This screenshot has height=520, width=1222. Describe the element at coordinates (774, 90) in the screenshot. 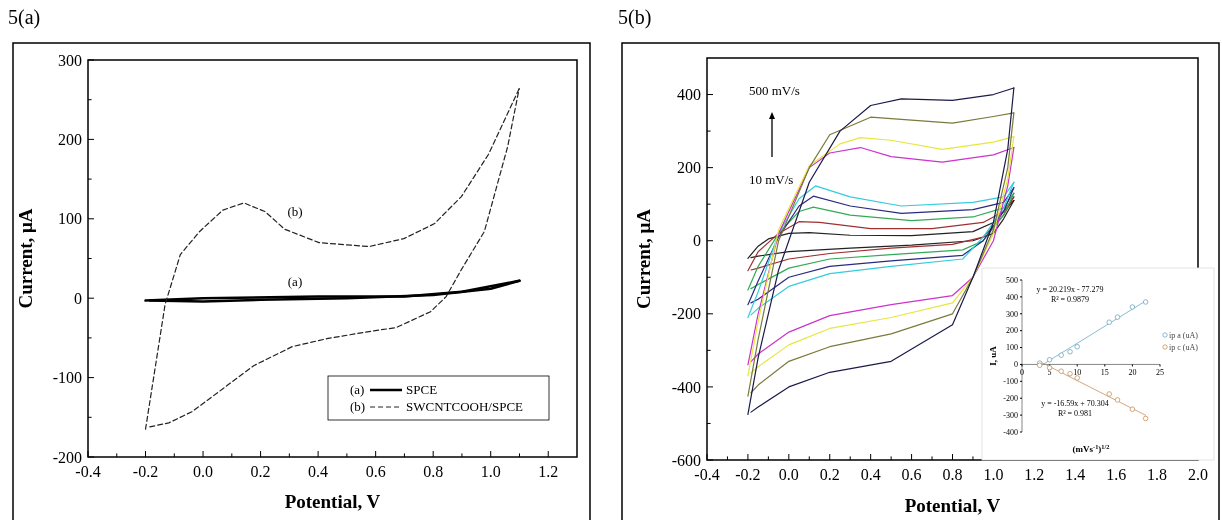

I see `annotation: 500 mV/s` at that location.